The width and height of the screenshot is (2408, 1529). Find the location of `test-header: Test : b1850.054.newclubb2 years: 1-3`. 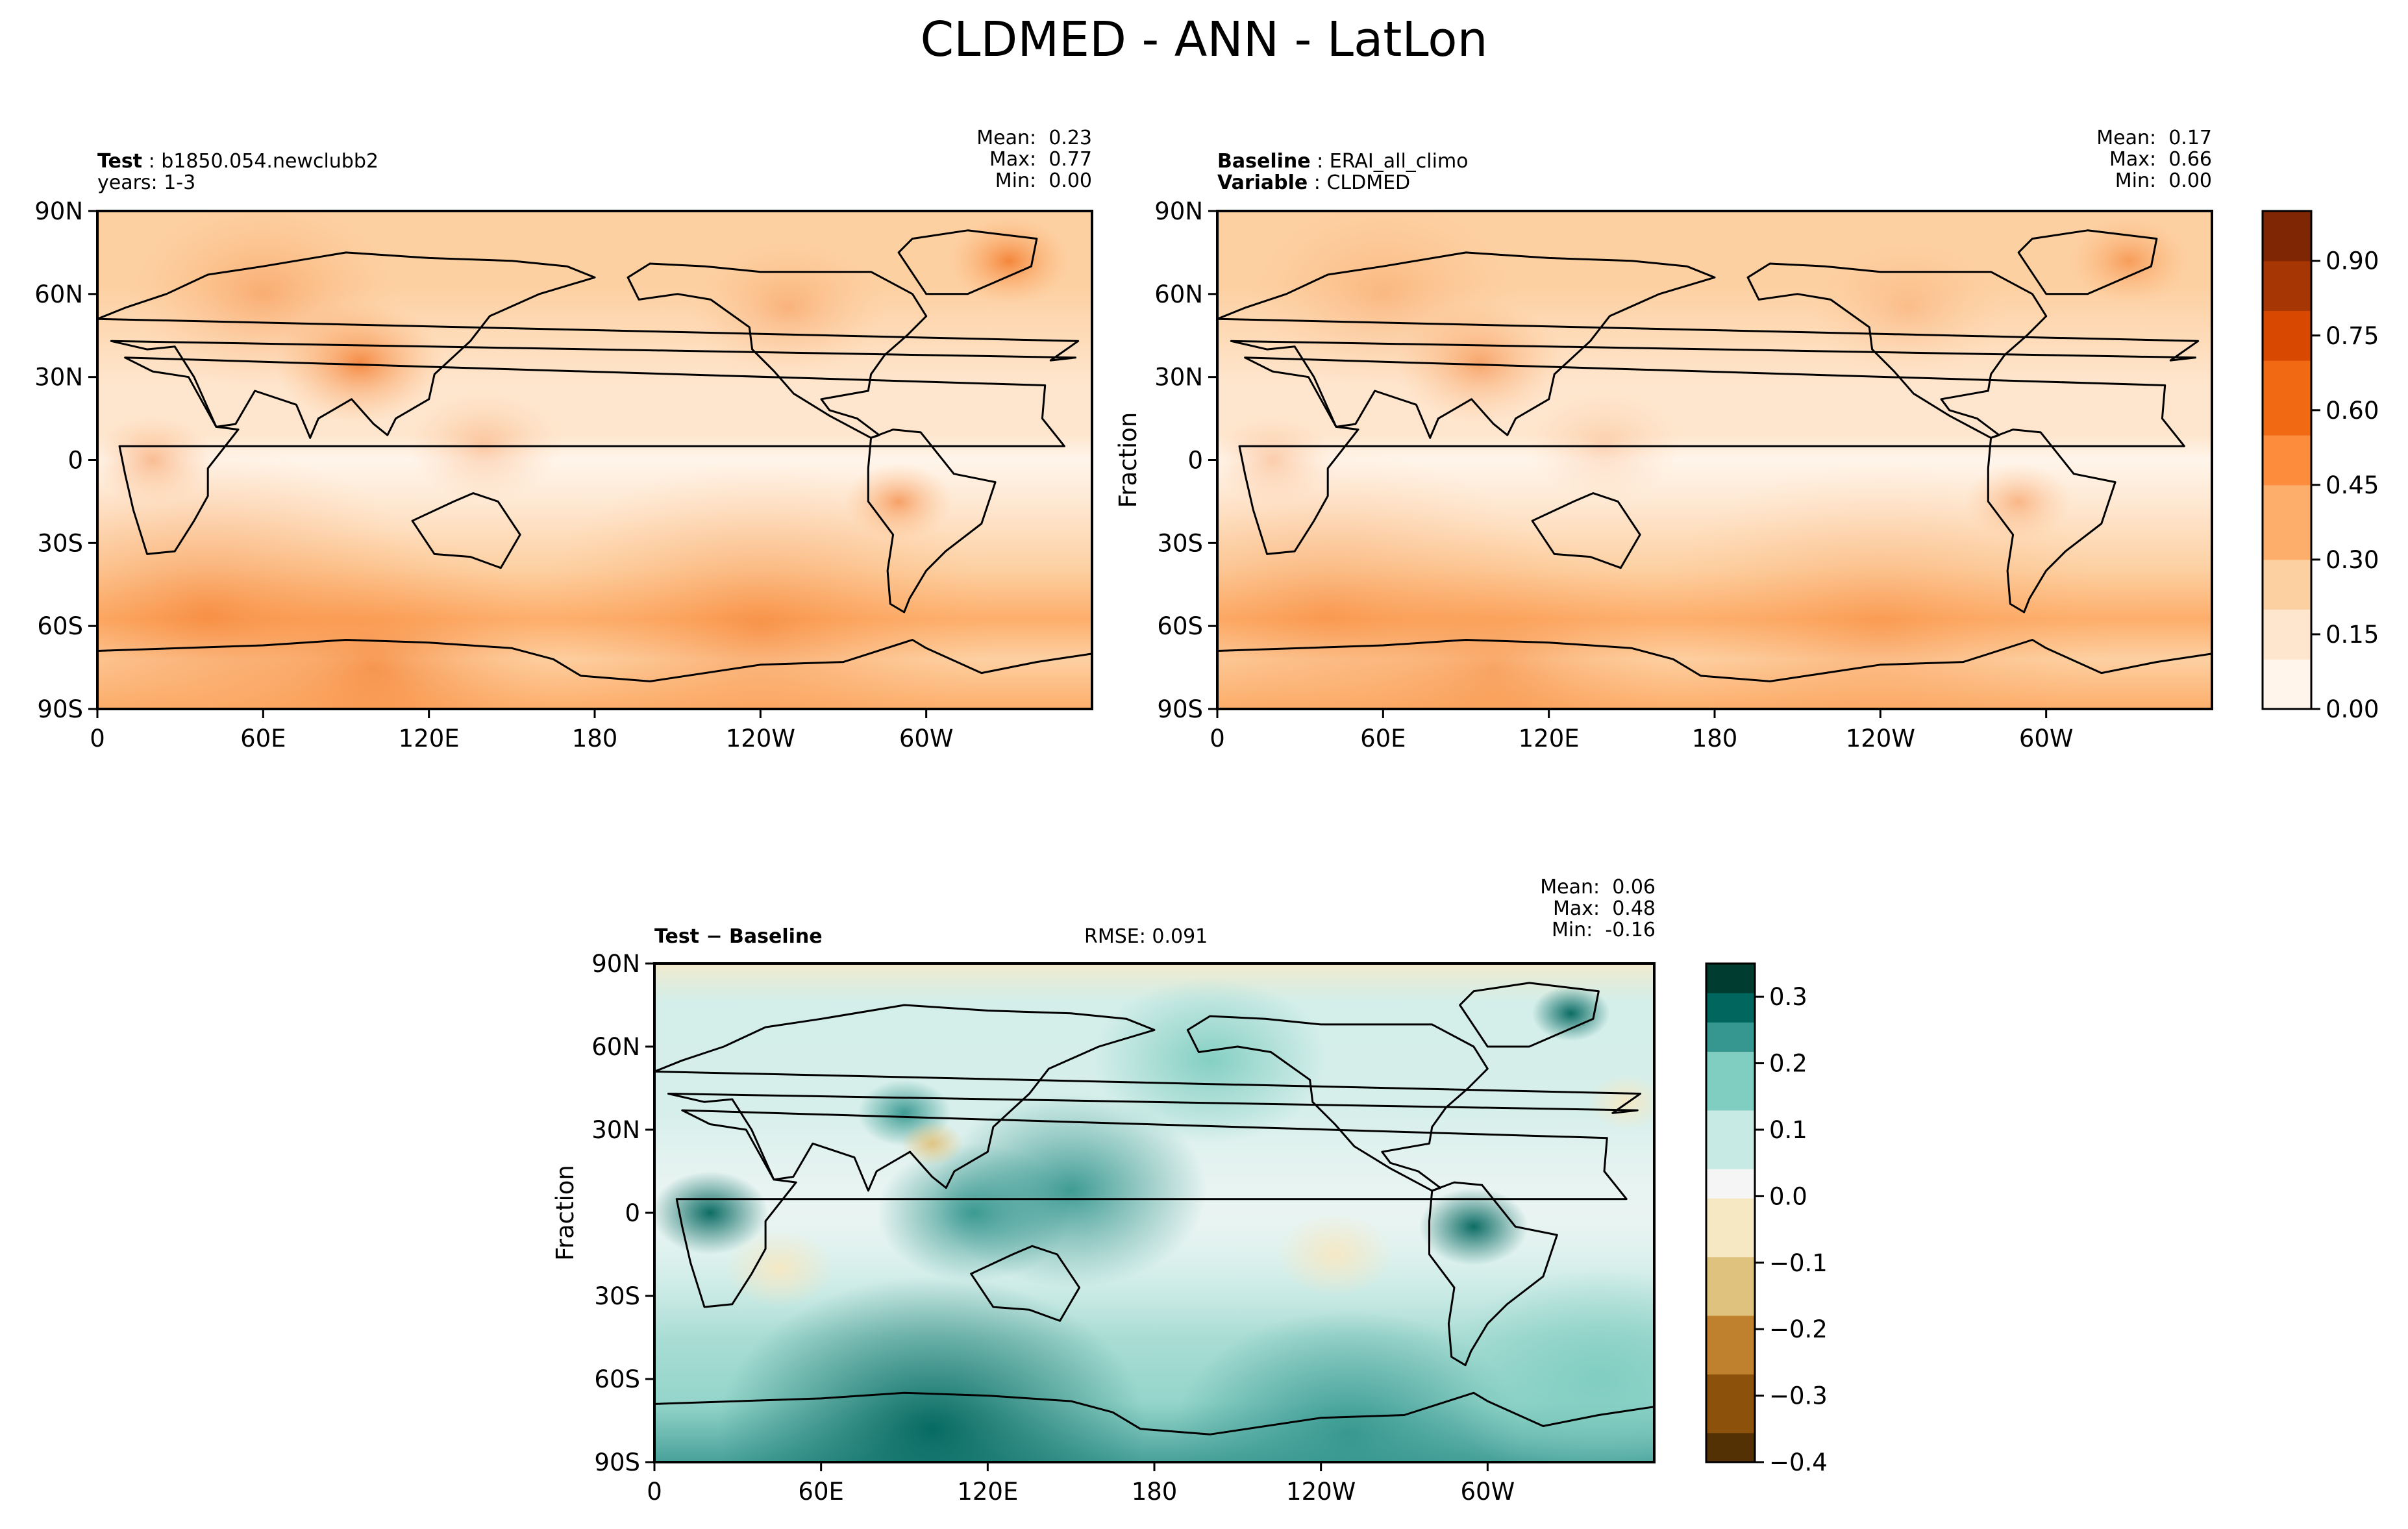

test-header: Test : b1850.054.newclubb2 years: 1-3 is located at coordinates (238, 172).